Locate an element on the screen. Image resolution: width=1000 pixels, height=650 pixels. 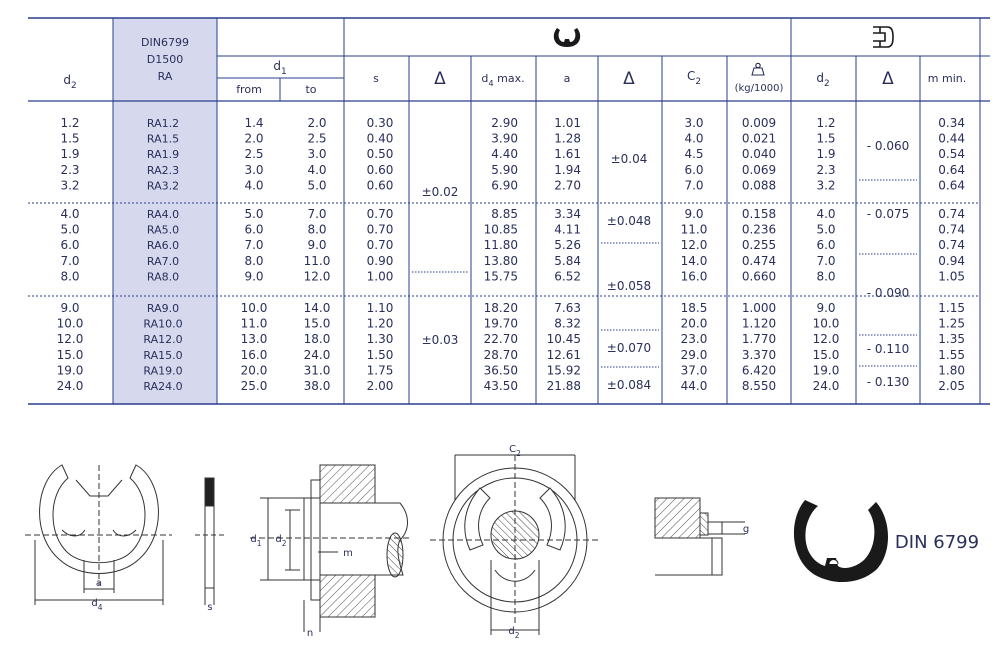
table-cell: 1.05 is located at coordinates (951, 276).